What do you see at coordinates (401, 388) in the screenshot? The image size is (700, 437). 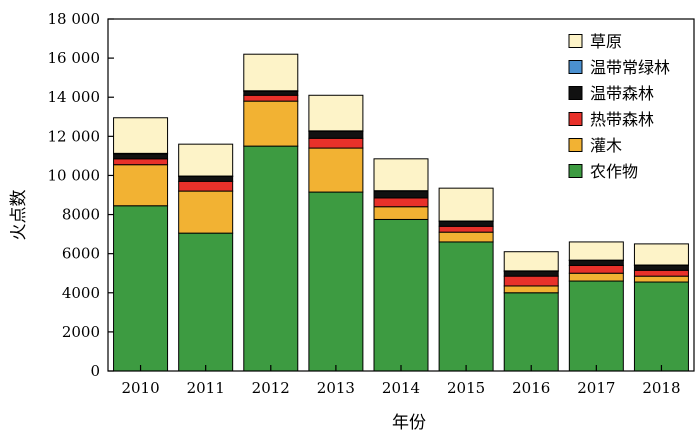 I see `x-tick-label: 2014` at bounding box center [401, 388].